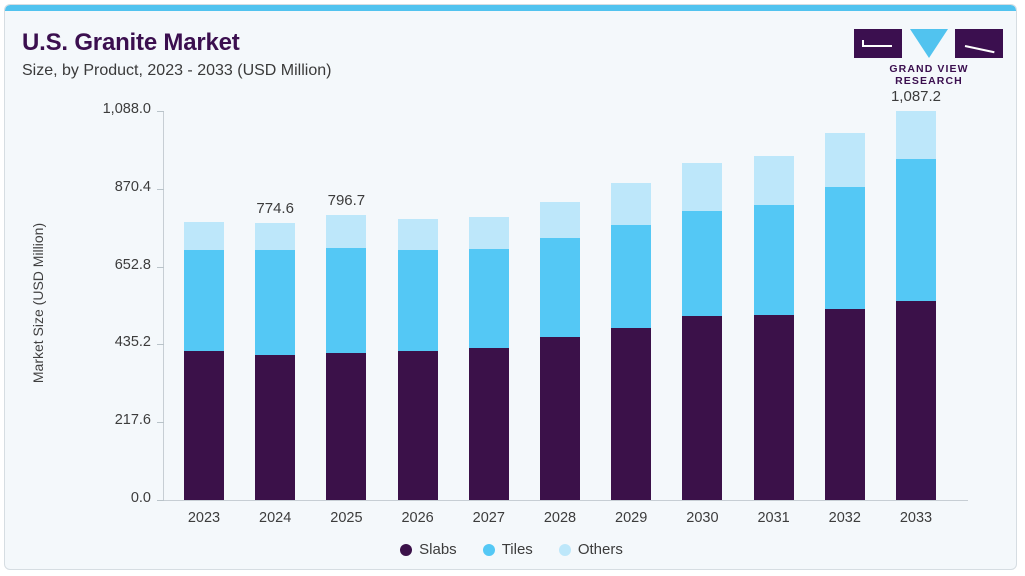 Image resolution: width=1025 pixels, height=576 pixels. What do you see at coordinates (488, 518) in the screenshot?
I see `x-axis-tick-label: 2027` at bounding box center [488, 518].